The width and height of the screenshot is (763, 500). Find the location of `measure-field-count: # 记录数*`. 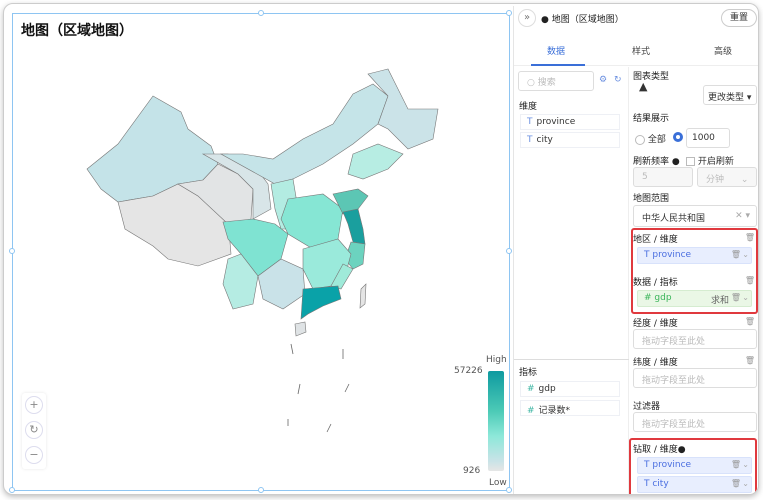

measure-field-count: # 记录数* is located at coordinates (570, 408).